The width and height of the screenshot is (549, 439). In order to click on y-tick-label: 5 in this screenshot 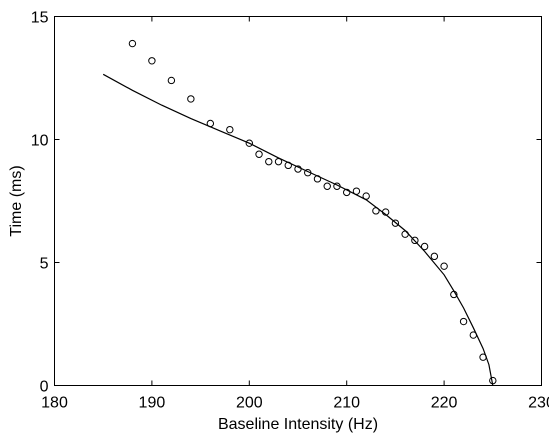, I will do `click(44, 264)`.